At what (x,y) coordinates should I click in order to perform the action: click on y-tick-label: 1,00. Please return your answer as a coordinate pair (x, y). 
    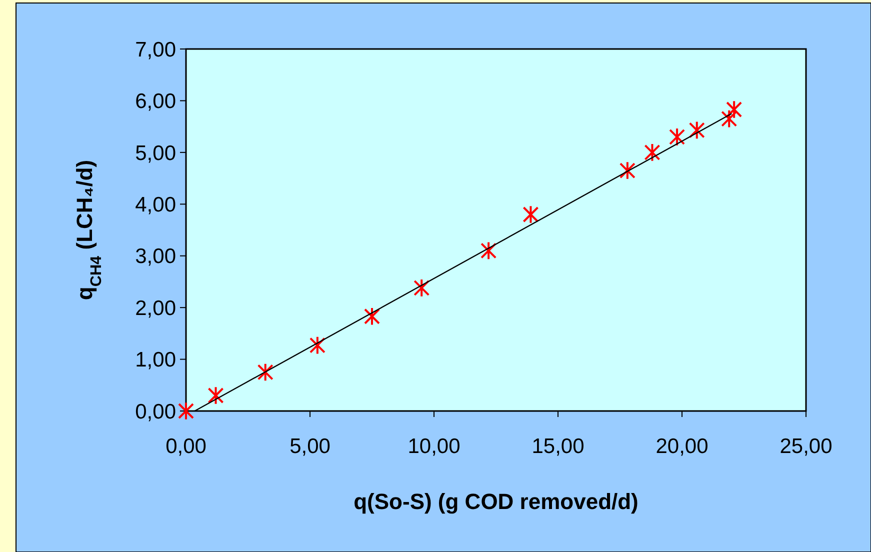
    Looking at the image, I should click on (155, 360).